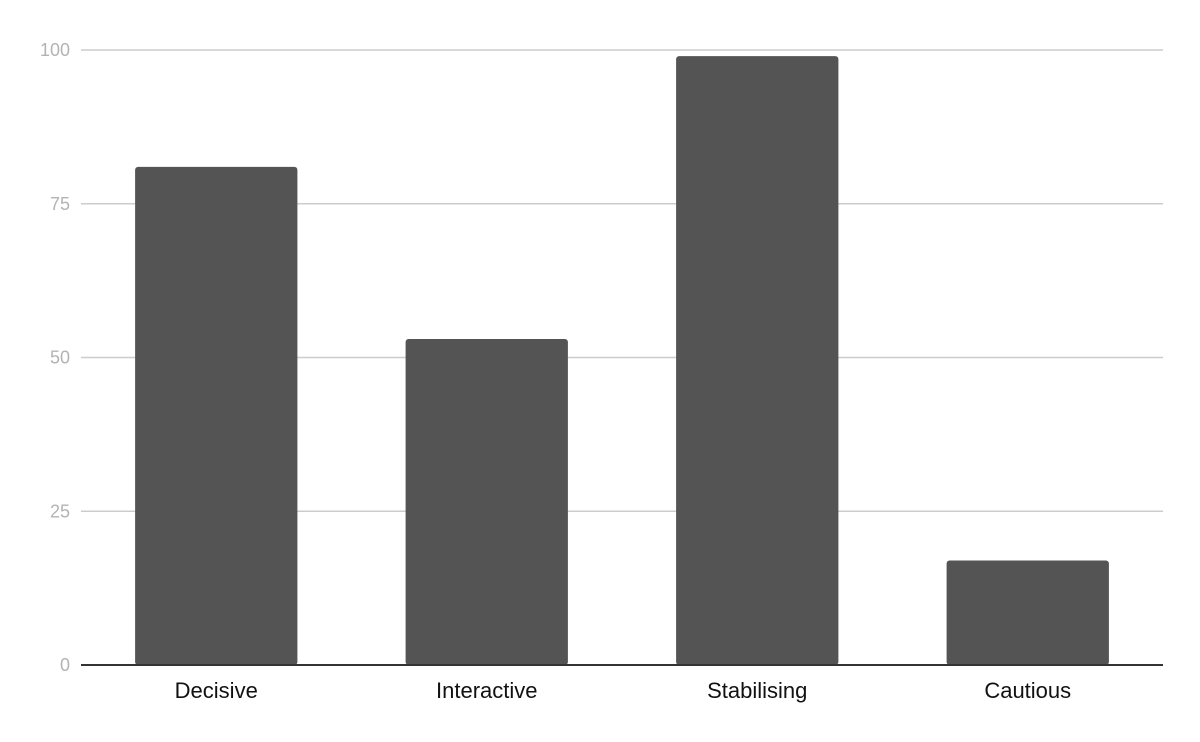  What do you see at coordinates (487, 690) in the screenshot?
I see `x-tick-label: Interactive` at bounding box center [487, 690].